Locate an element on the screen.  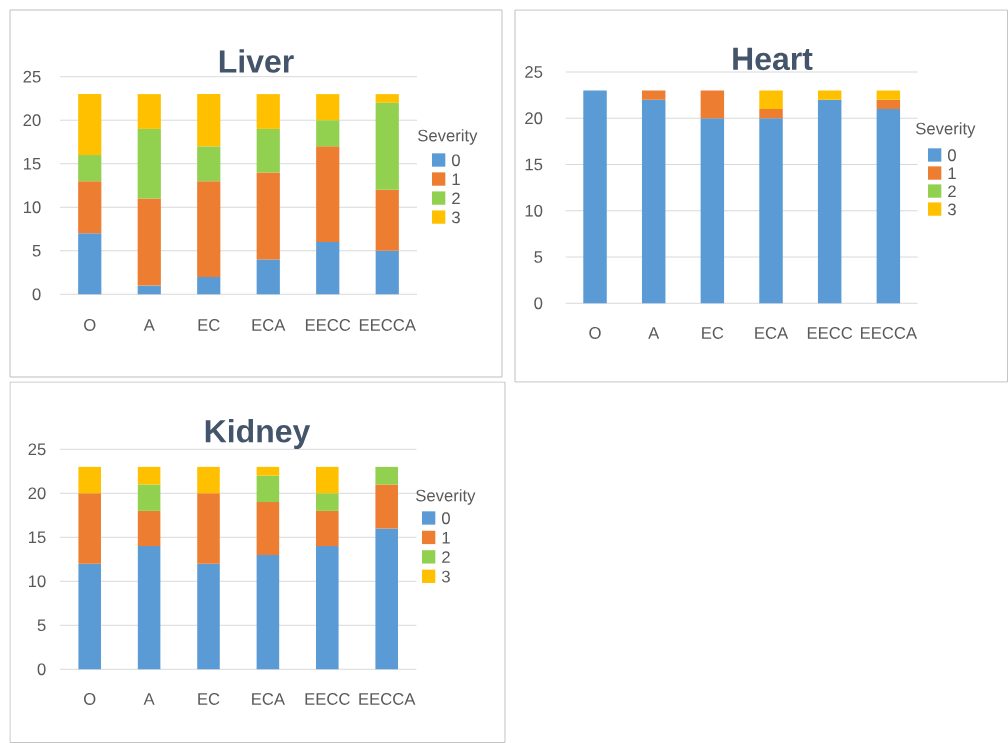
chart-title: Kidney is located at coordinates (258, 434).